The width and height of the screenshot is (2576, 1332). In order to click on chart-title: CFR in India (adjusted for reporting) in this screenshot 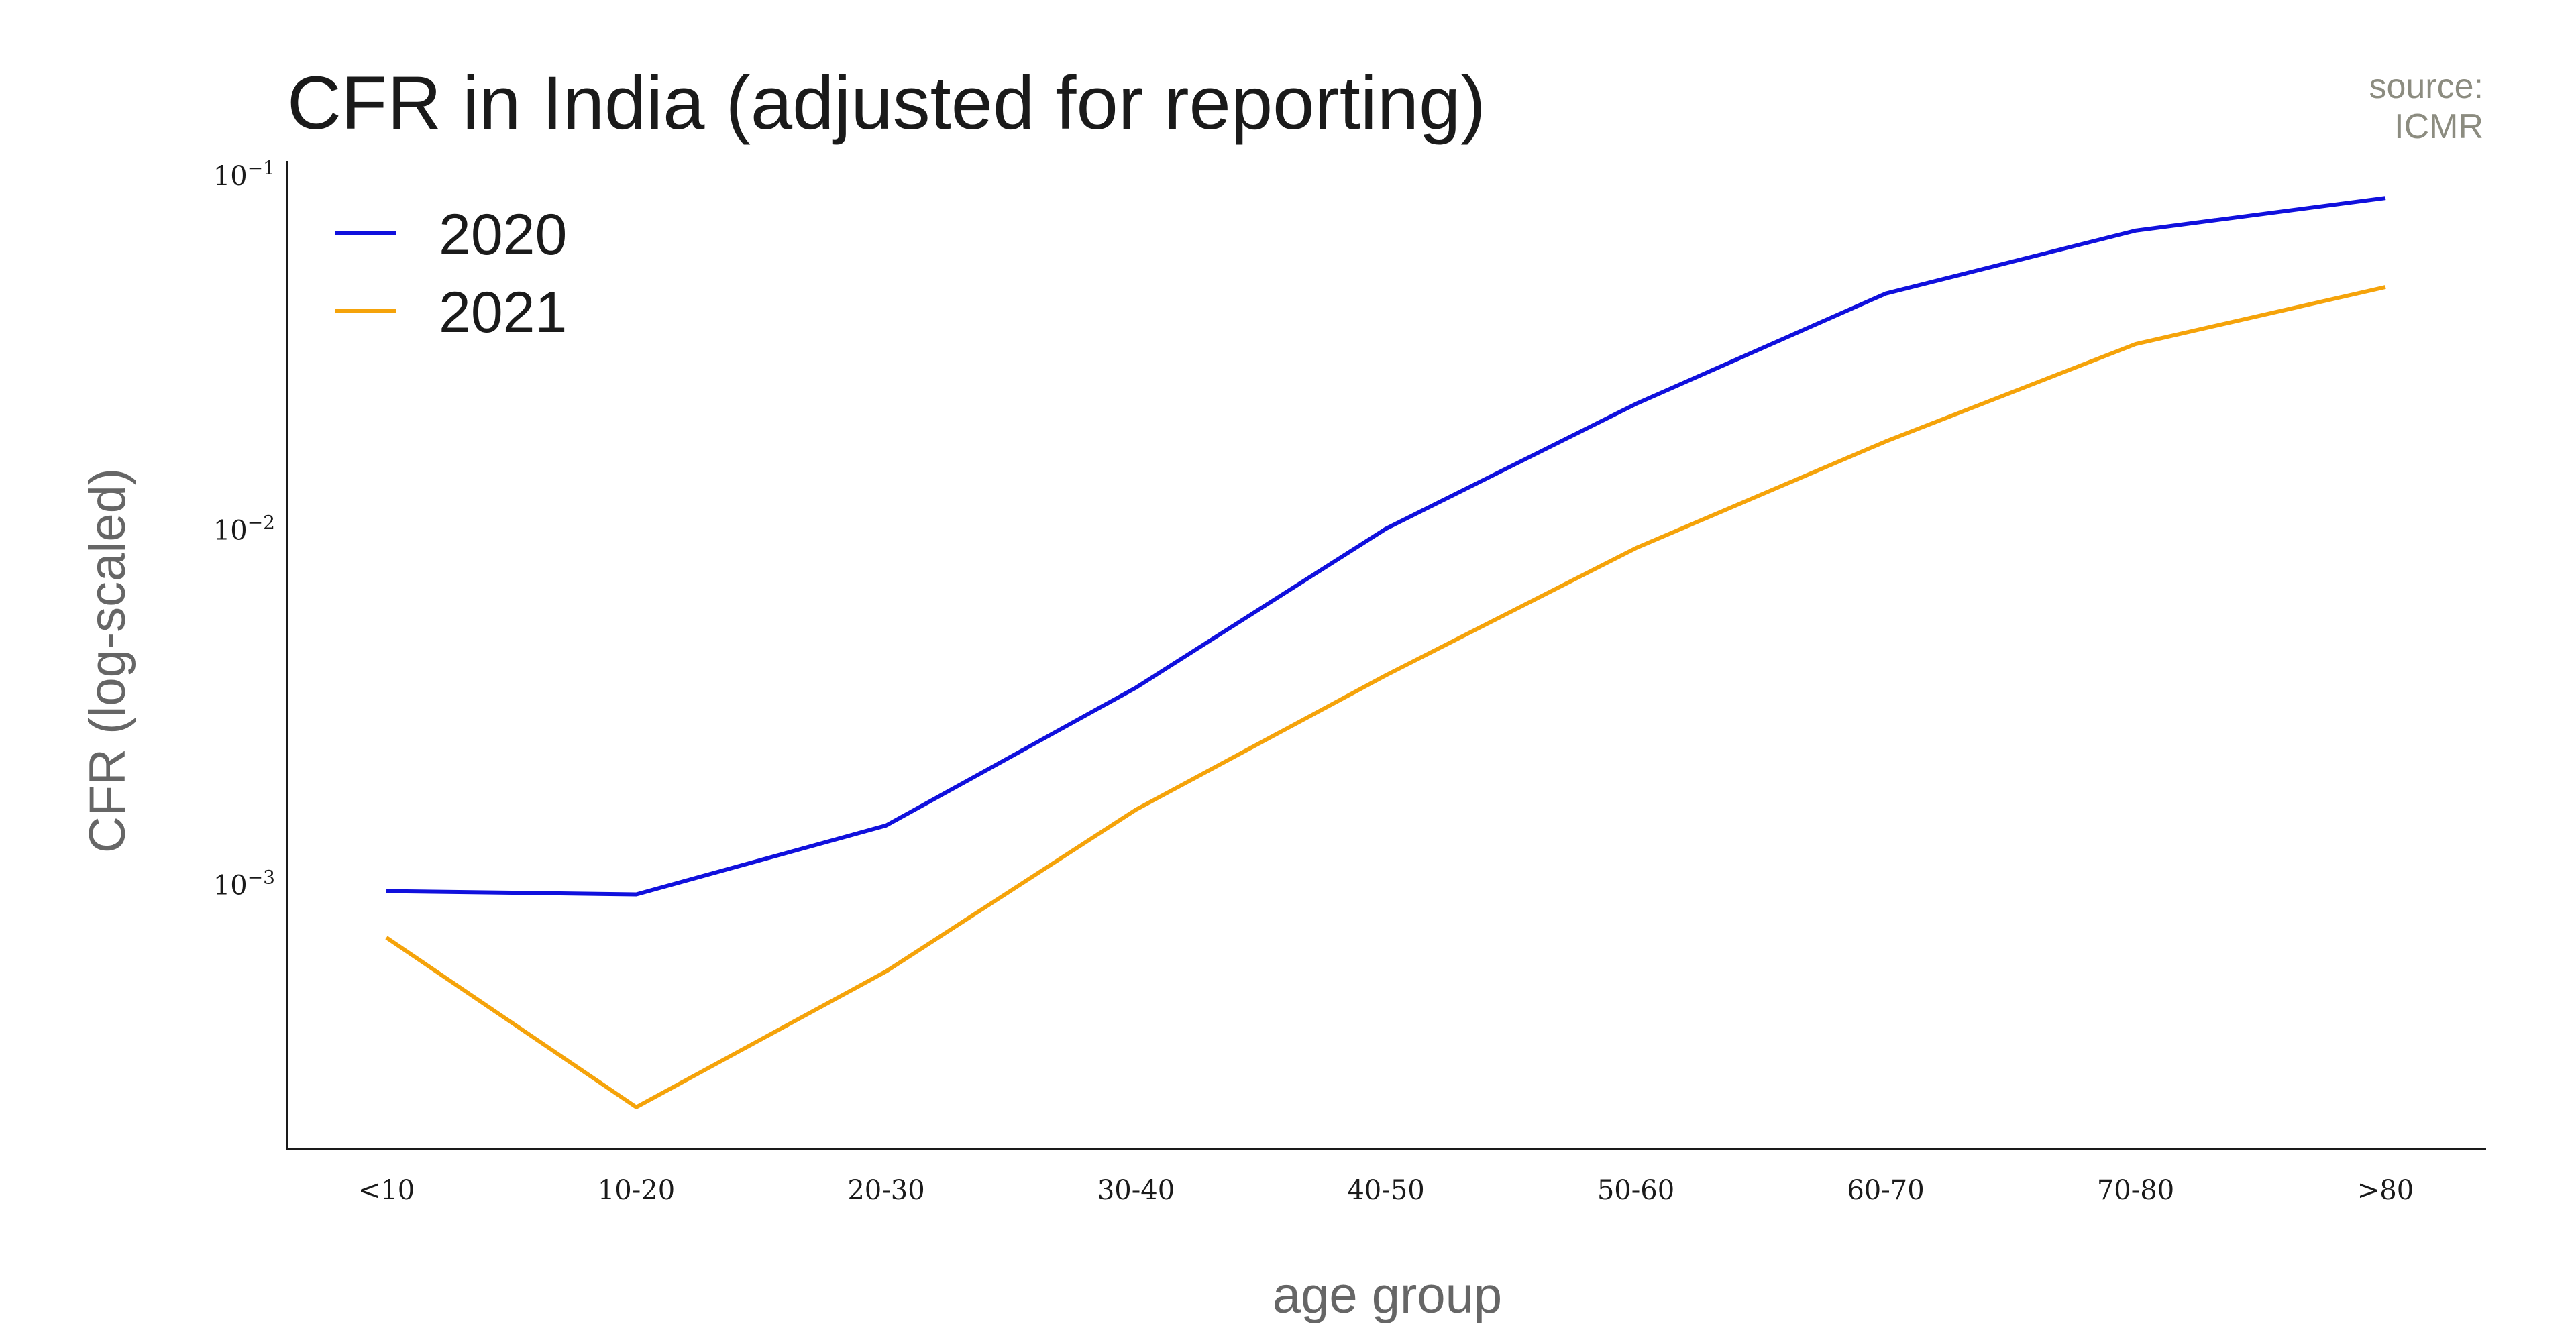, I will do `click(886, 103)`.